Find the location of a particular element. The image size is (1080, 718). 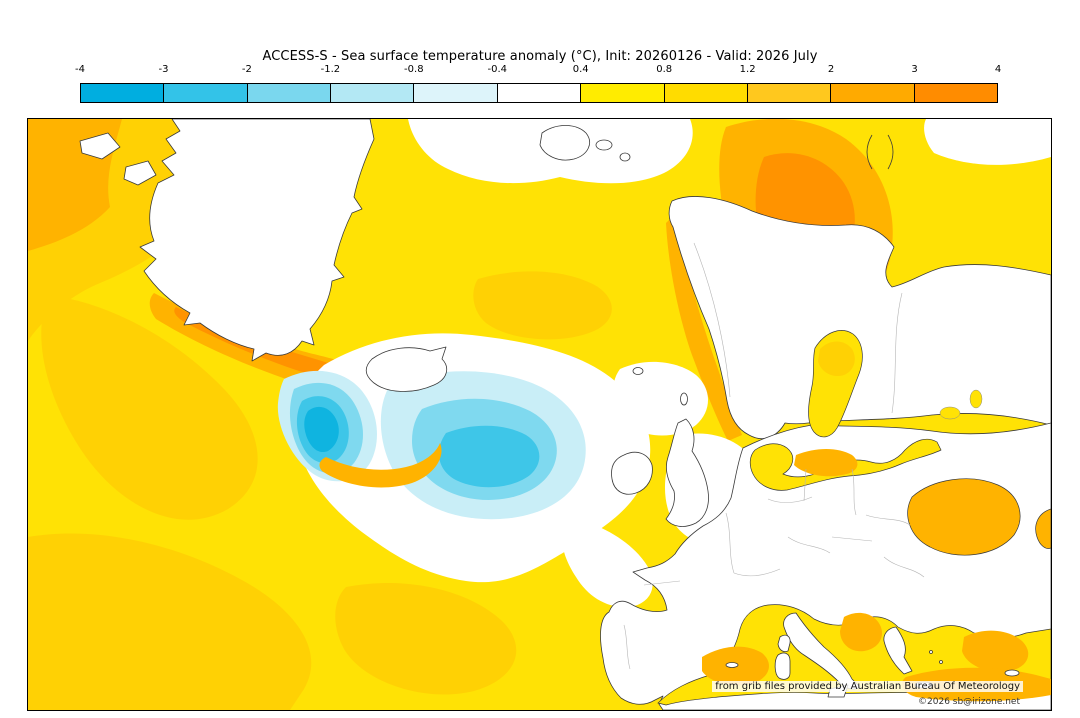

colorbar-ticks: -4 -3 -2 -1.2 -0.8 -0.4 0.4 0.8 1.2 2 3 4 is located at coordinates (538, 71).